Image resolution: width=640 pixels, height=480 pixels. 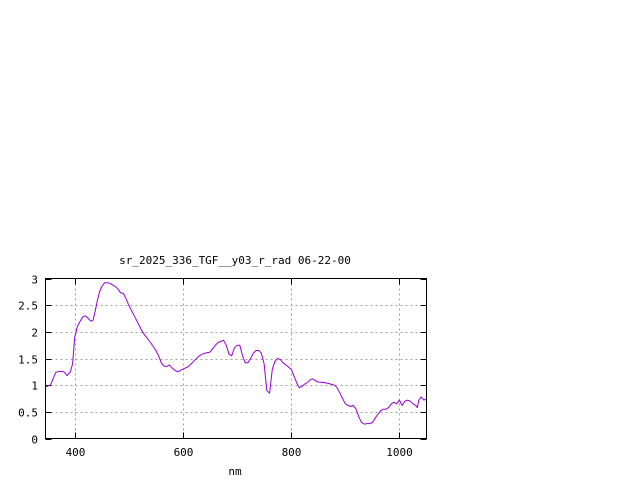 What do you see at coordinates (76, 452) in the screenshot?
I see `x-tick-label: 400` at bounding box center [76, 452].